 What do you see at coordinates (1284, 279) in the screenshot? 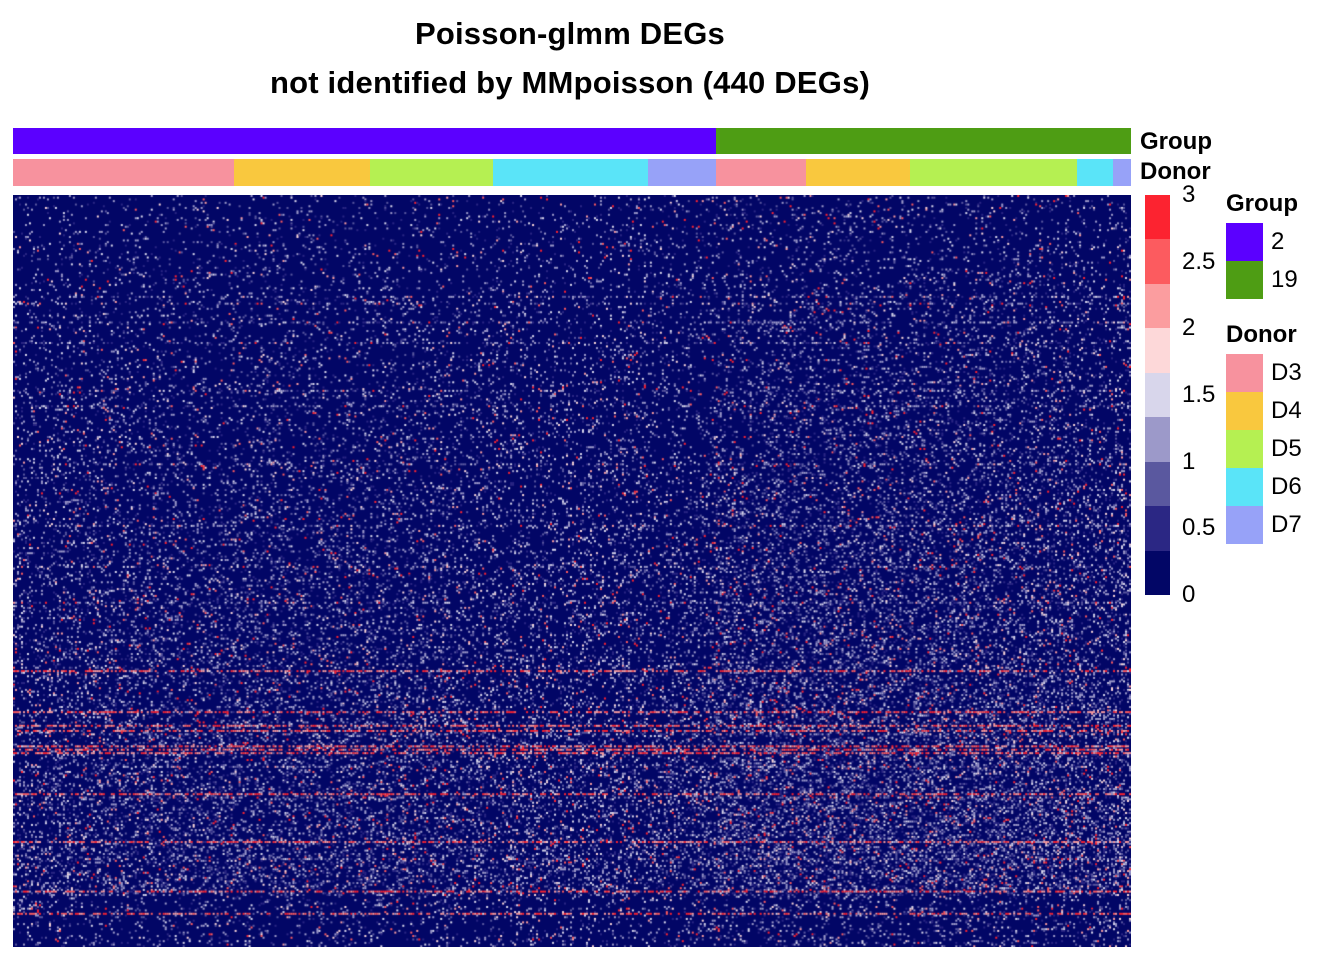
I see `legend-label: 19` at bounding box center [1284, 279].